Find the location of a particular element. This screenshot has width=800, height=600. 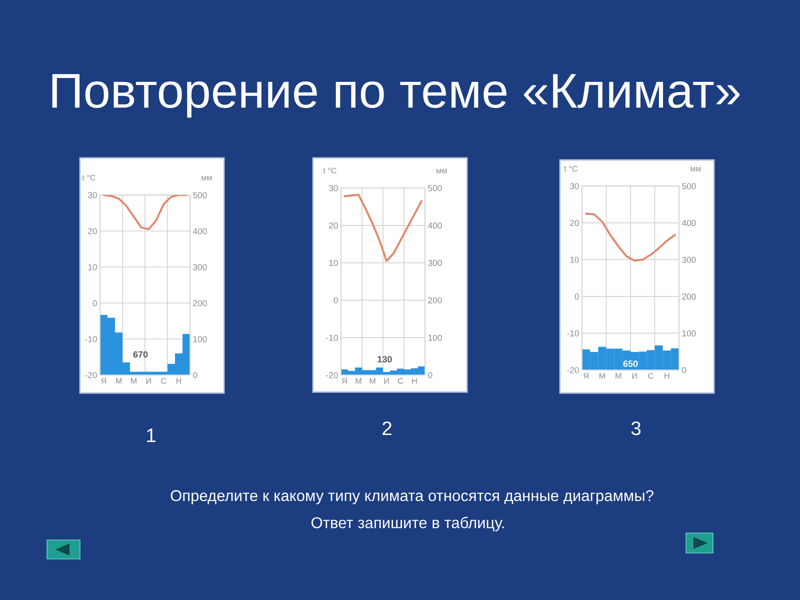

annotation: 130 is located at coordinates (385, 359).